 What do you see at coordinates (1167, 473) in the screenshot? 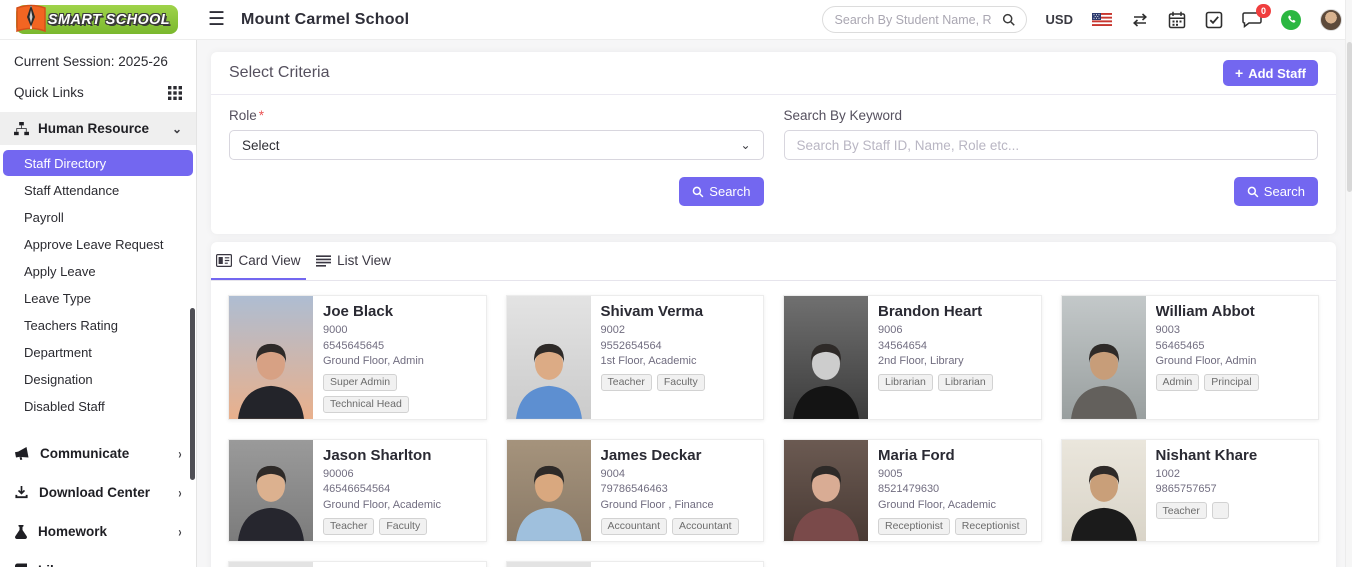
I see `staff-id: 1002` at bounding box center [1167, 473].